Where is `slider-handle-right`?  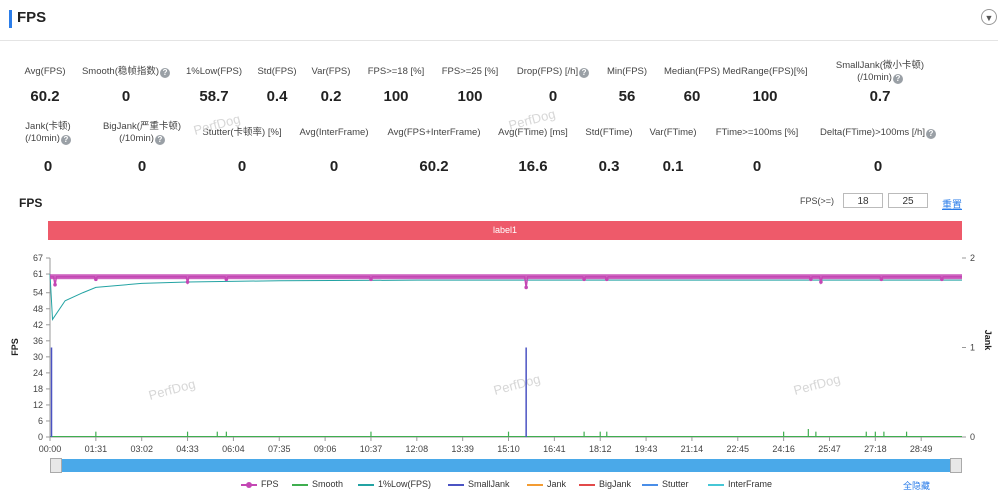
slider-handle-right is located at coordinates (956, 465).